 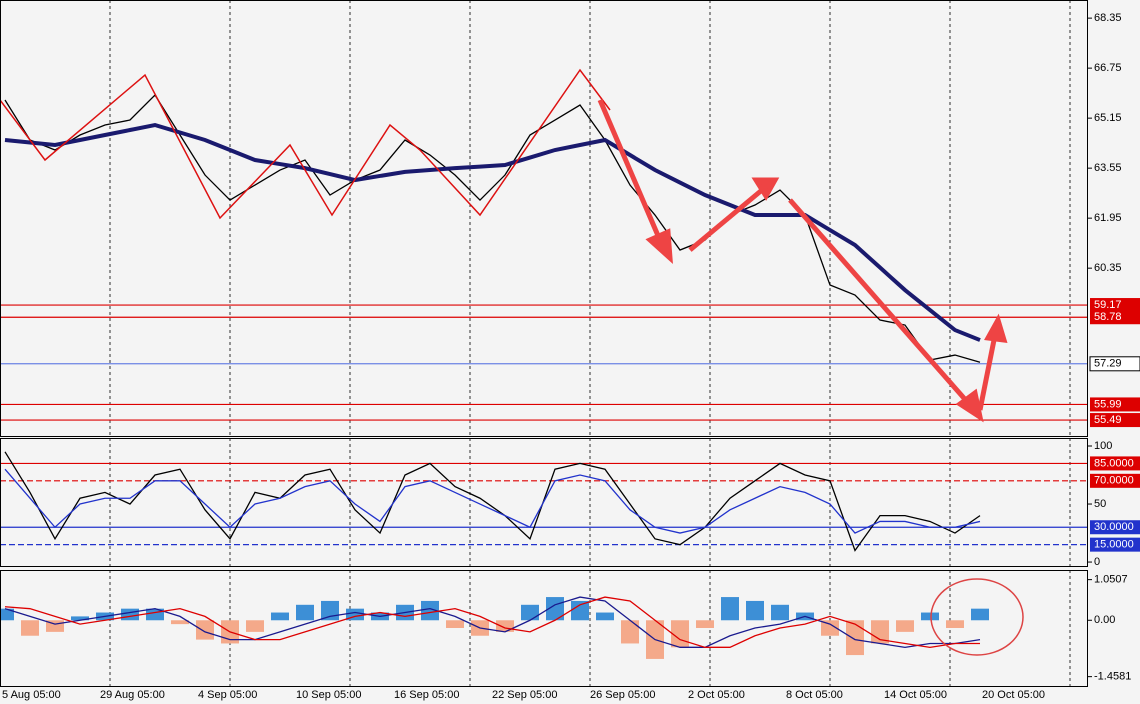 I want to click on level-label: 58.78, so click(x=1108, y=317).